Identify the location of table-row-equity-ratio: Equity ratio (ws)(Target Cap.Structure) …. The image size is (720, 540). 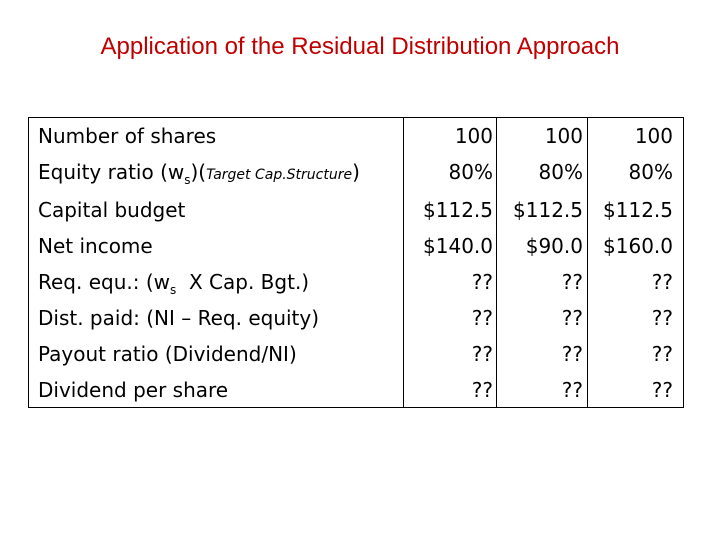
(356, 172).